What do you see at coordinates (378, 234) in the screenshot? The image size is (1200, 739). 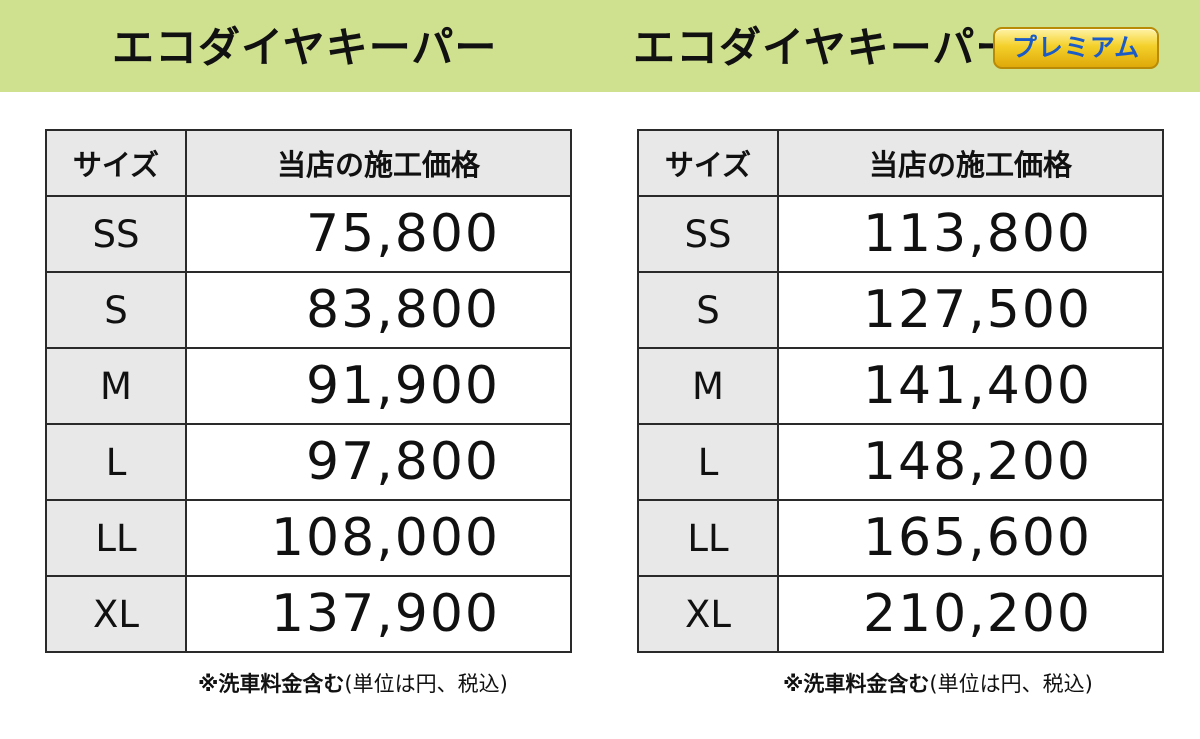 I see `price-cell: 75,800` at bounding box center [378, 234].